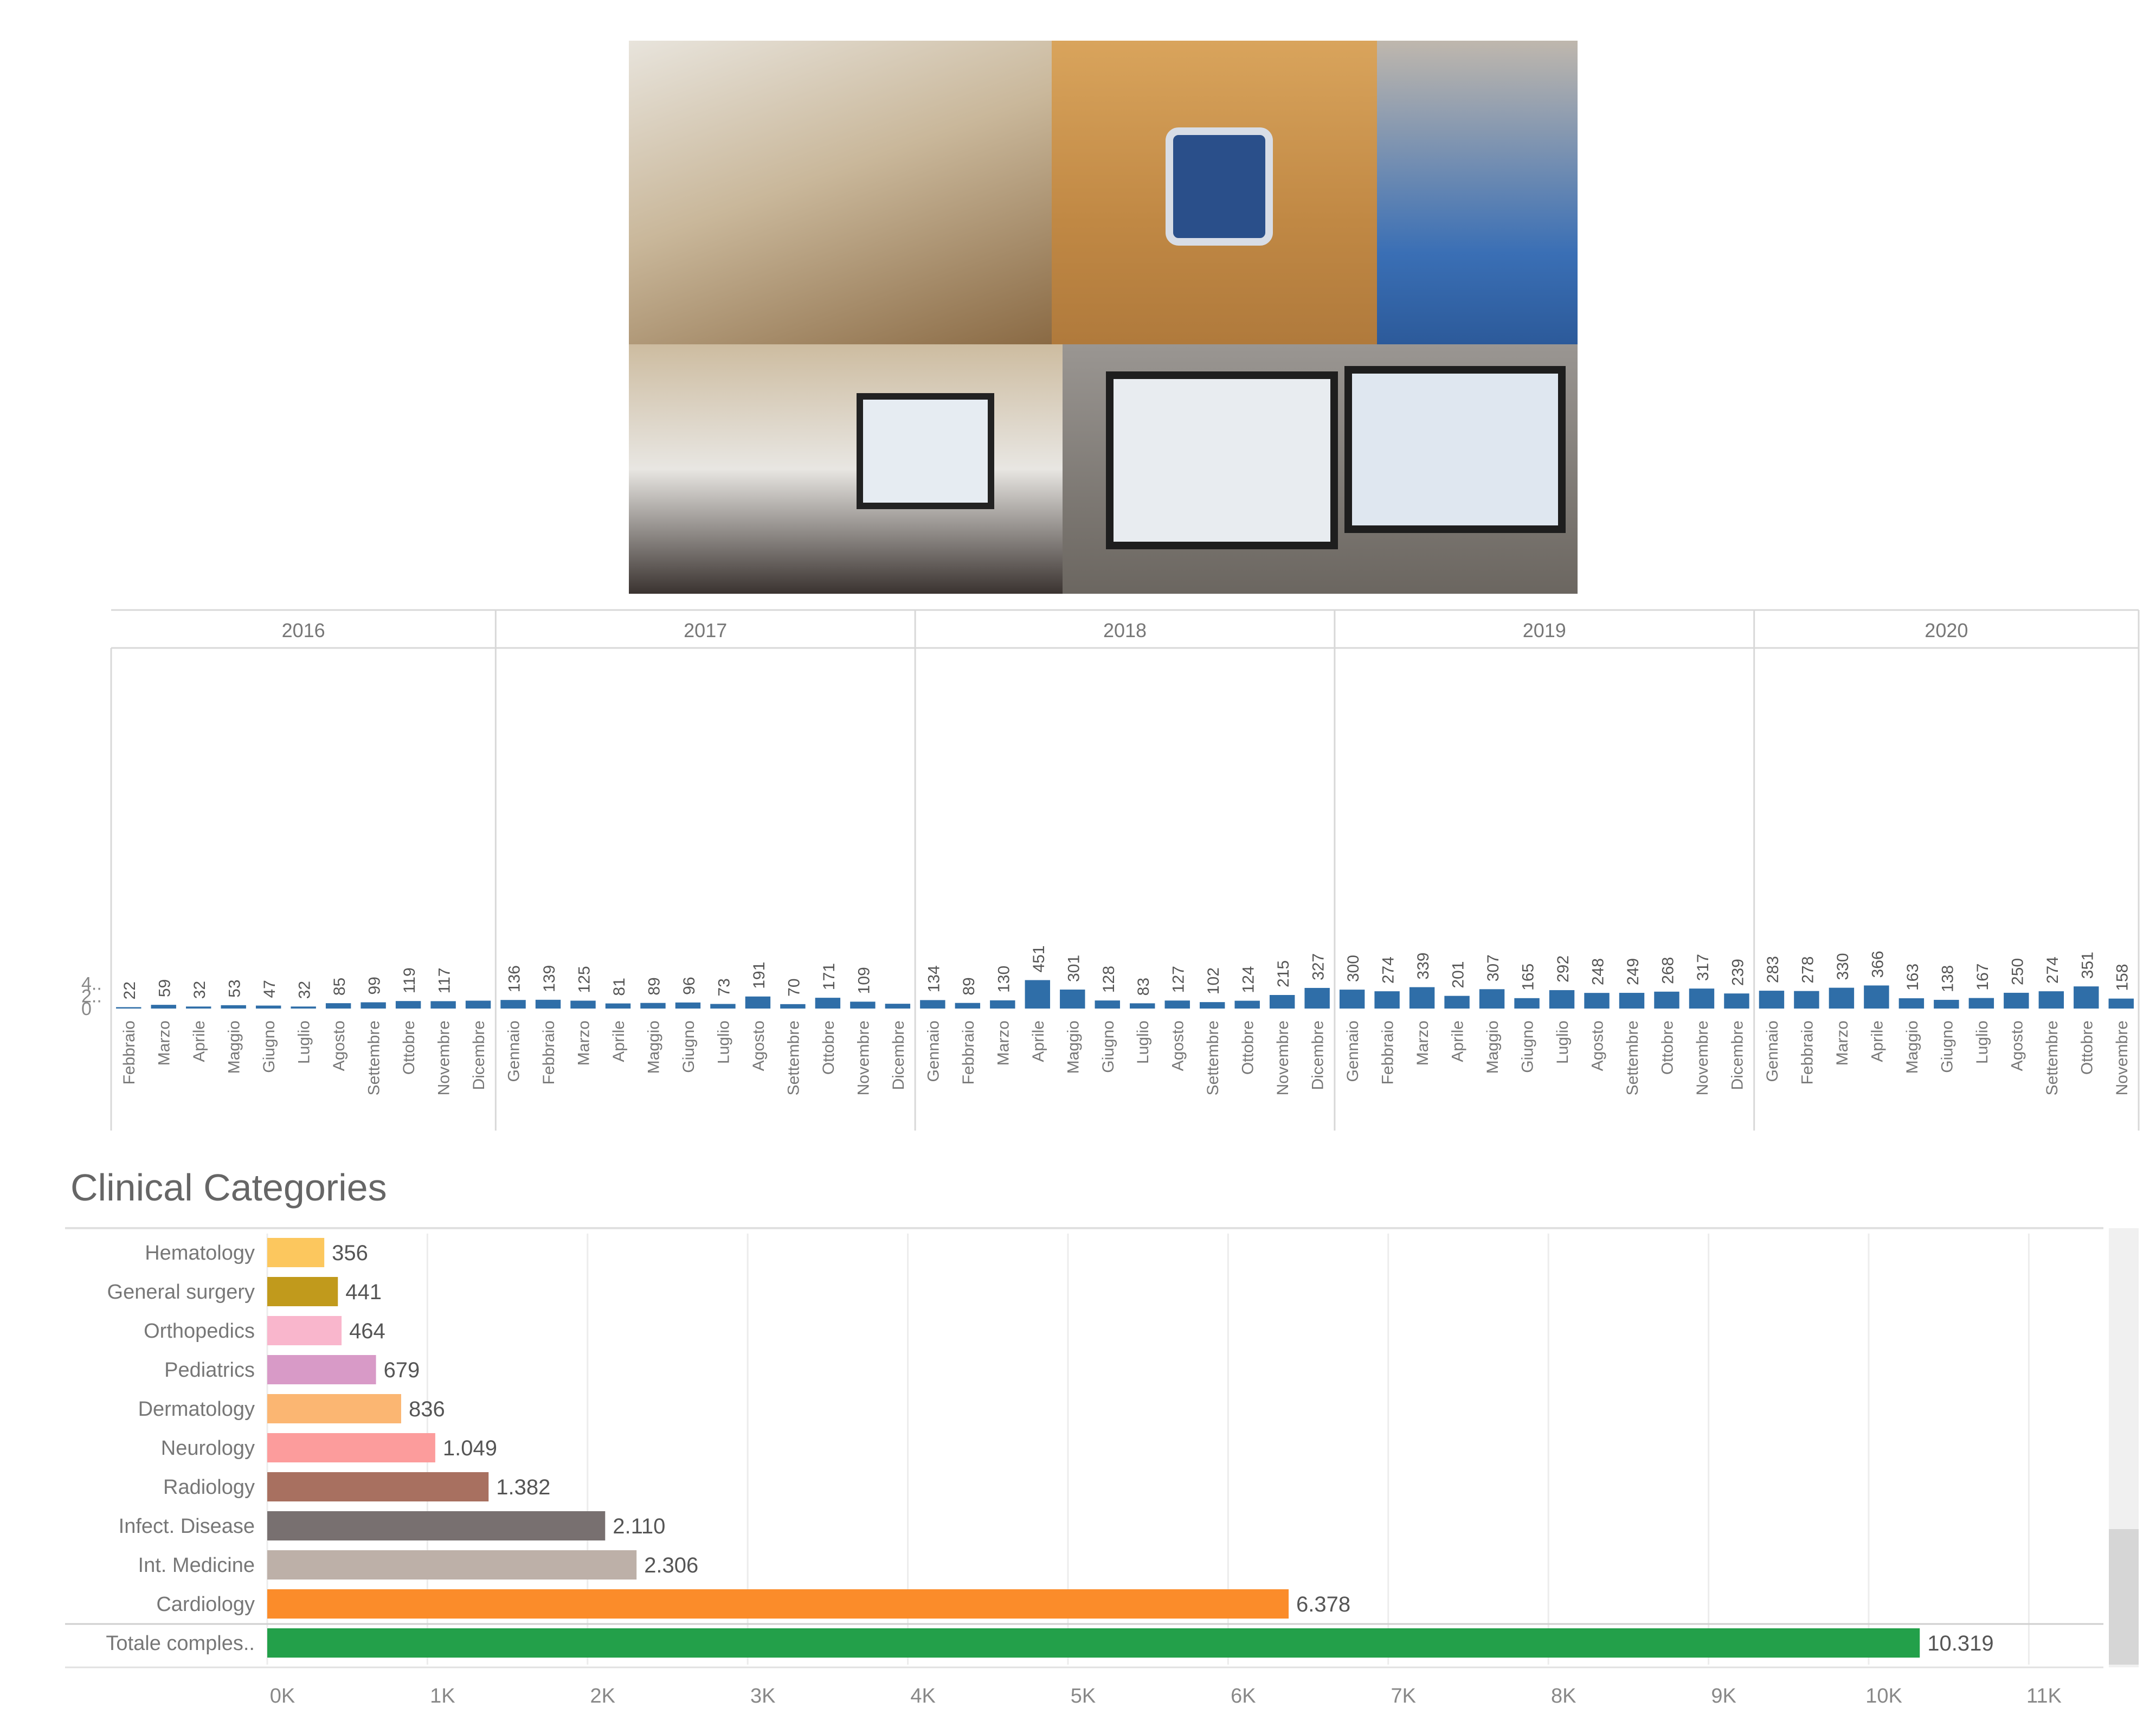 This screenshot has height=1727, width=2156. What do you see at coordinates (1528, 977) in the screenshot?
I see `bar-value-label: 165` at bounding box center [1528, 977].